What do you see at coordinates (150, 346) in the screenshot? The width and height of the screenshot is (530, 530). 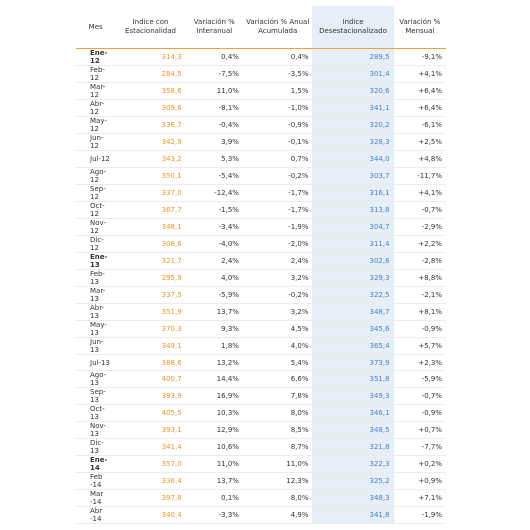 I see `value-cell: 349,1` at bounding box center [150, 346].